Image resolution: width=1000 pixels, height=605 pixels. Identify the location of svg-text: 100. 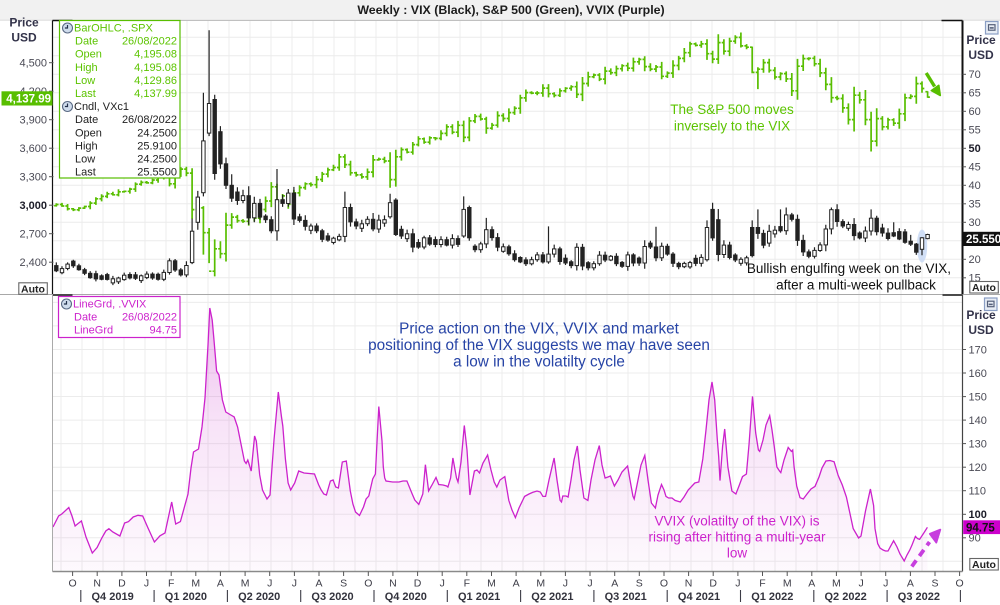
(978, 515).